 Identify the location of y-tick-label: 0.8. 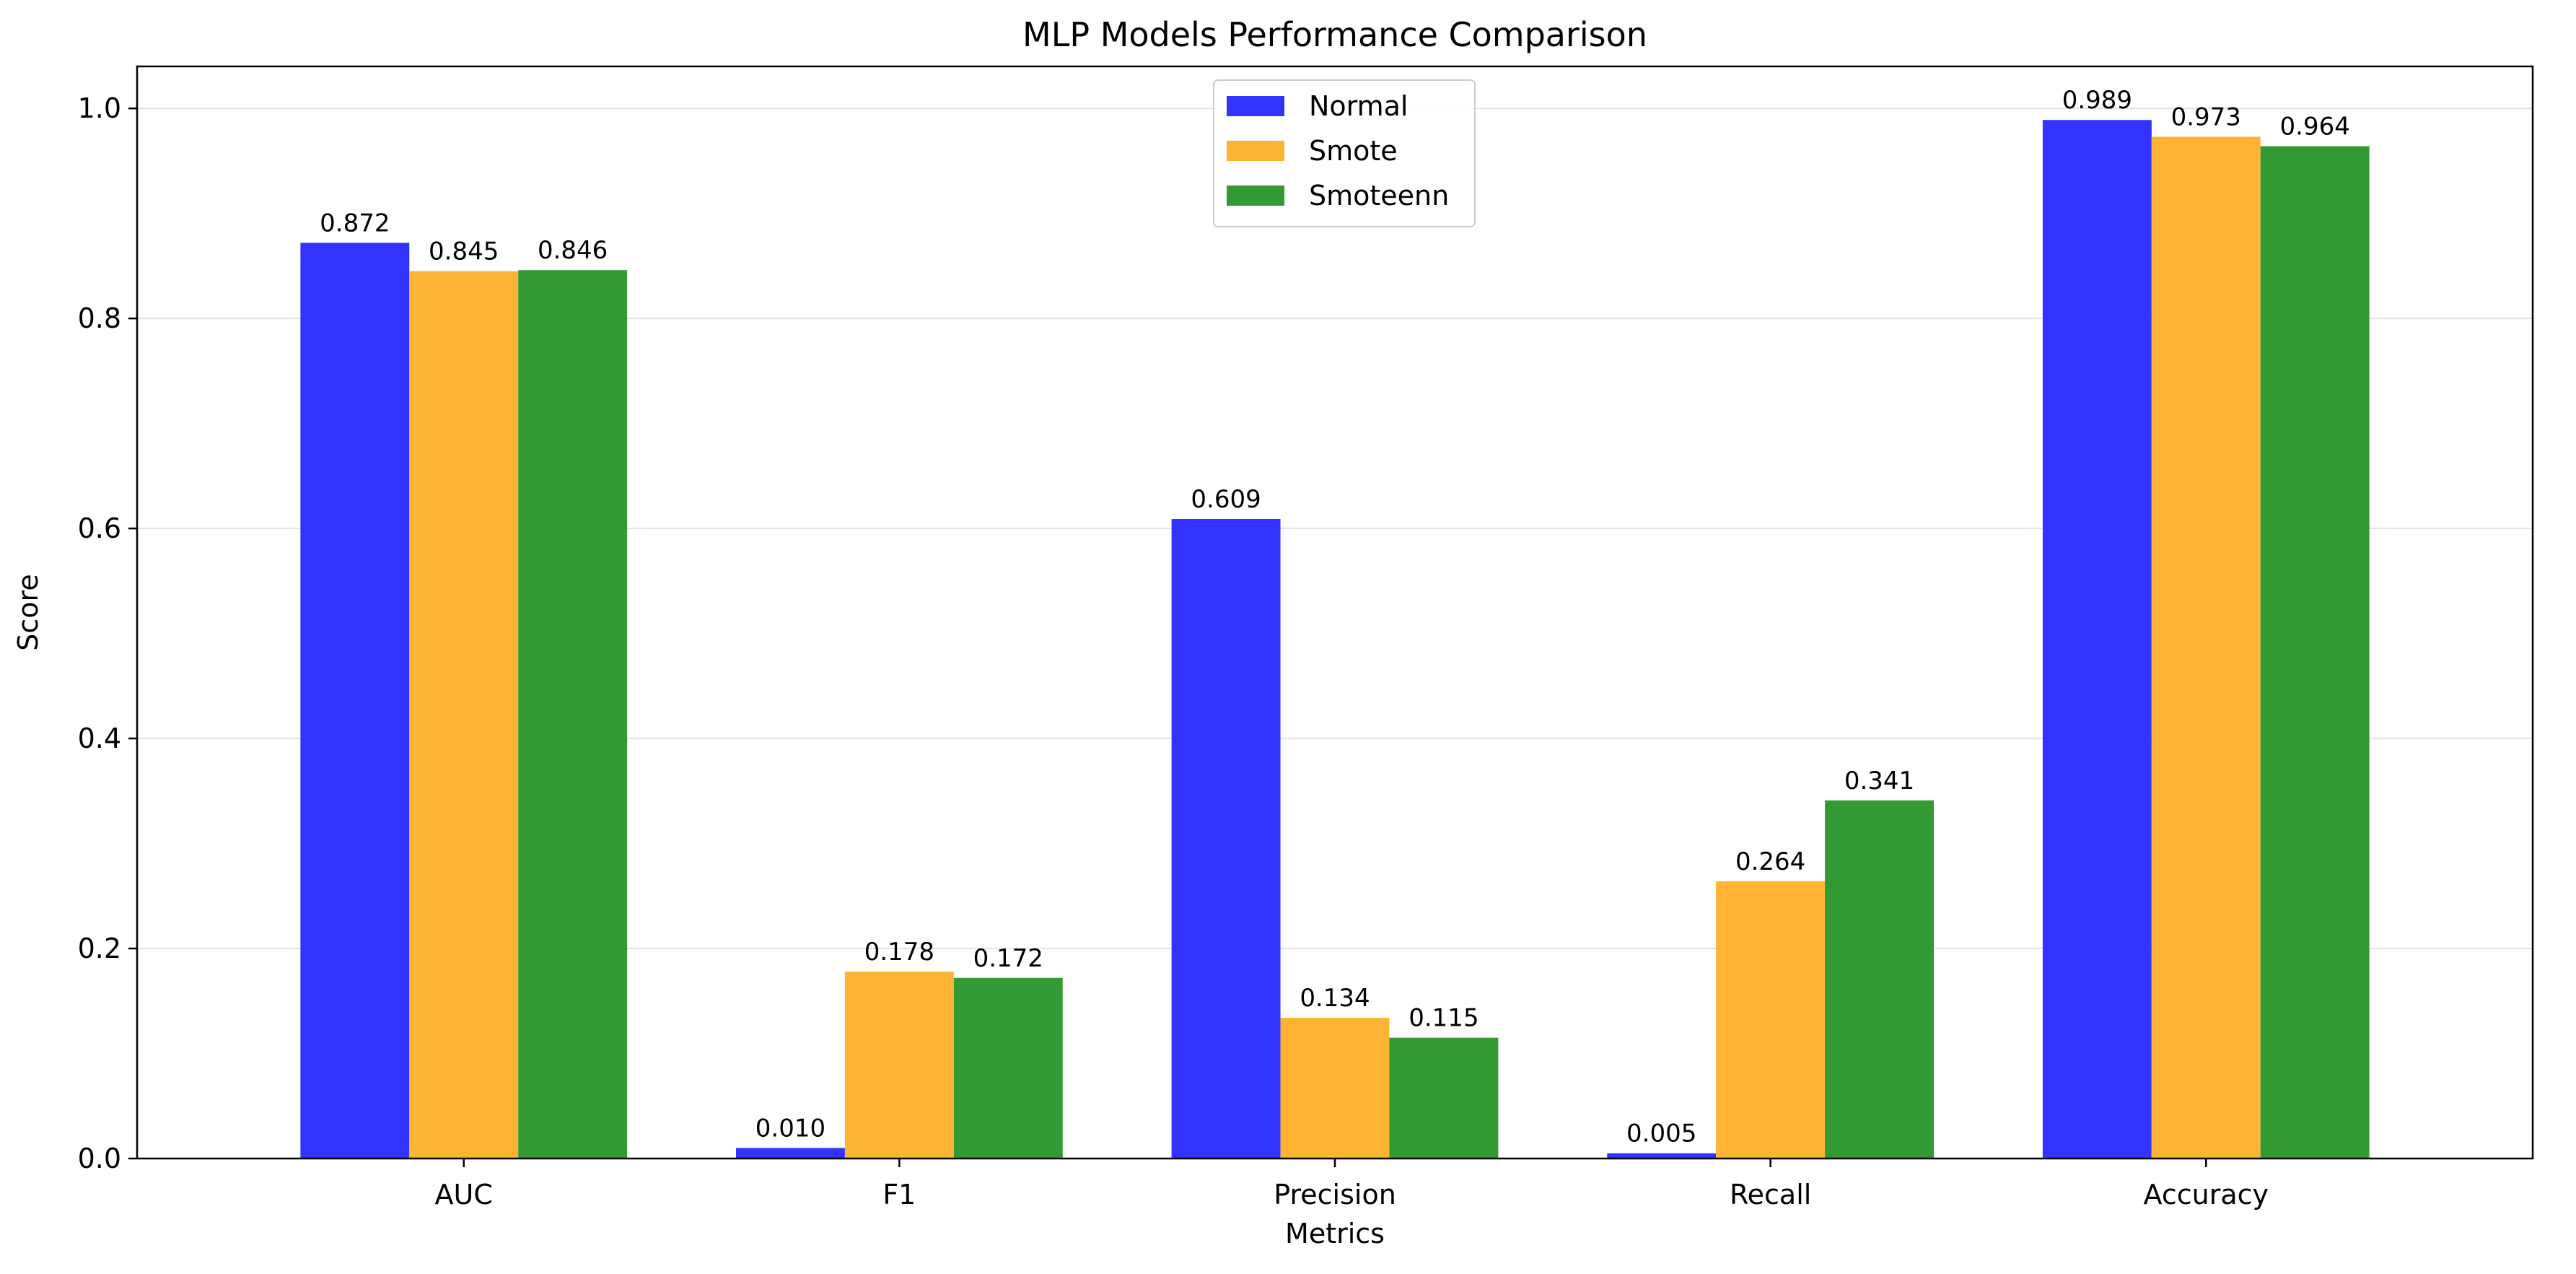
(99, 318).